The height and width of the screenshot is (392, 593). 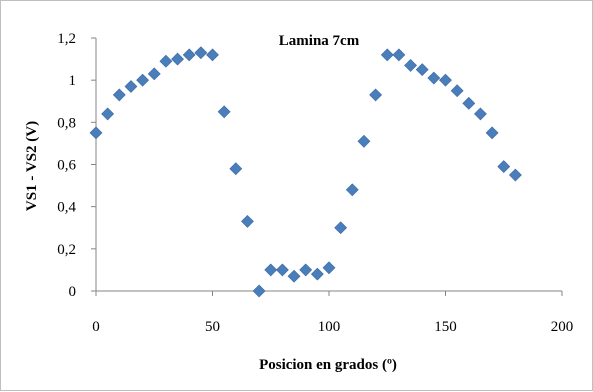 I want to click on x-tick-label: 150, so click(x=445, y=327).